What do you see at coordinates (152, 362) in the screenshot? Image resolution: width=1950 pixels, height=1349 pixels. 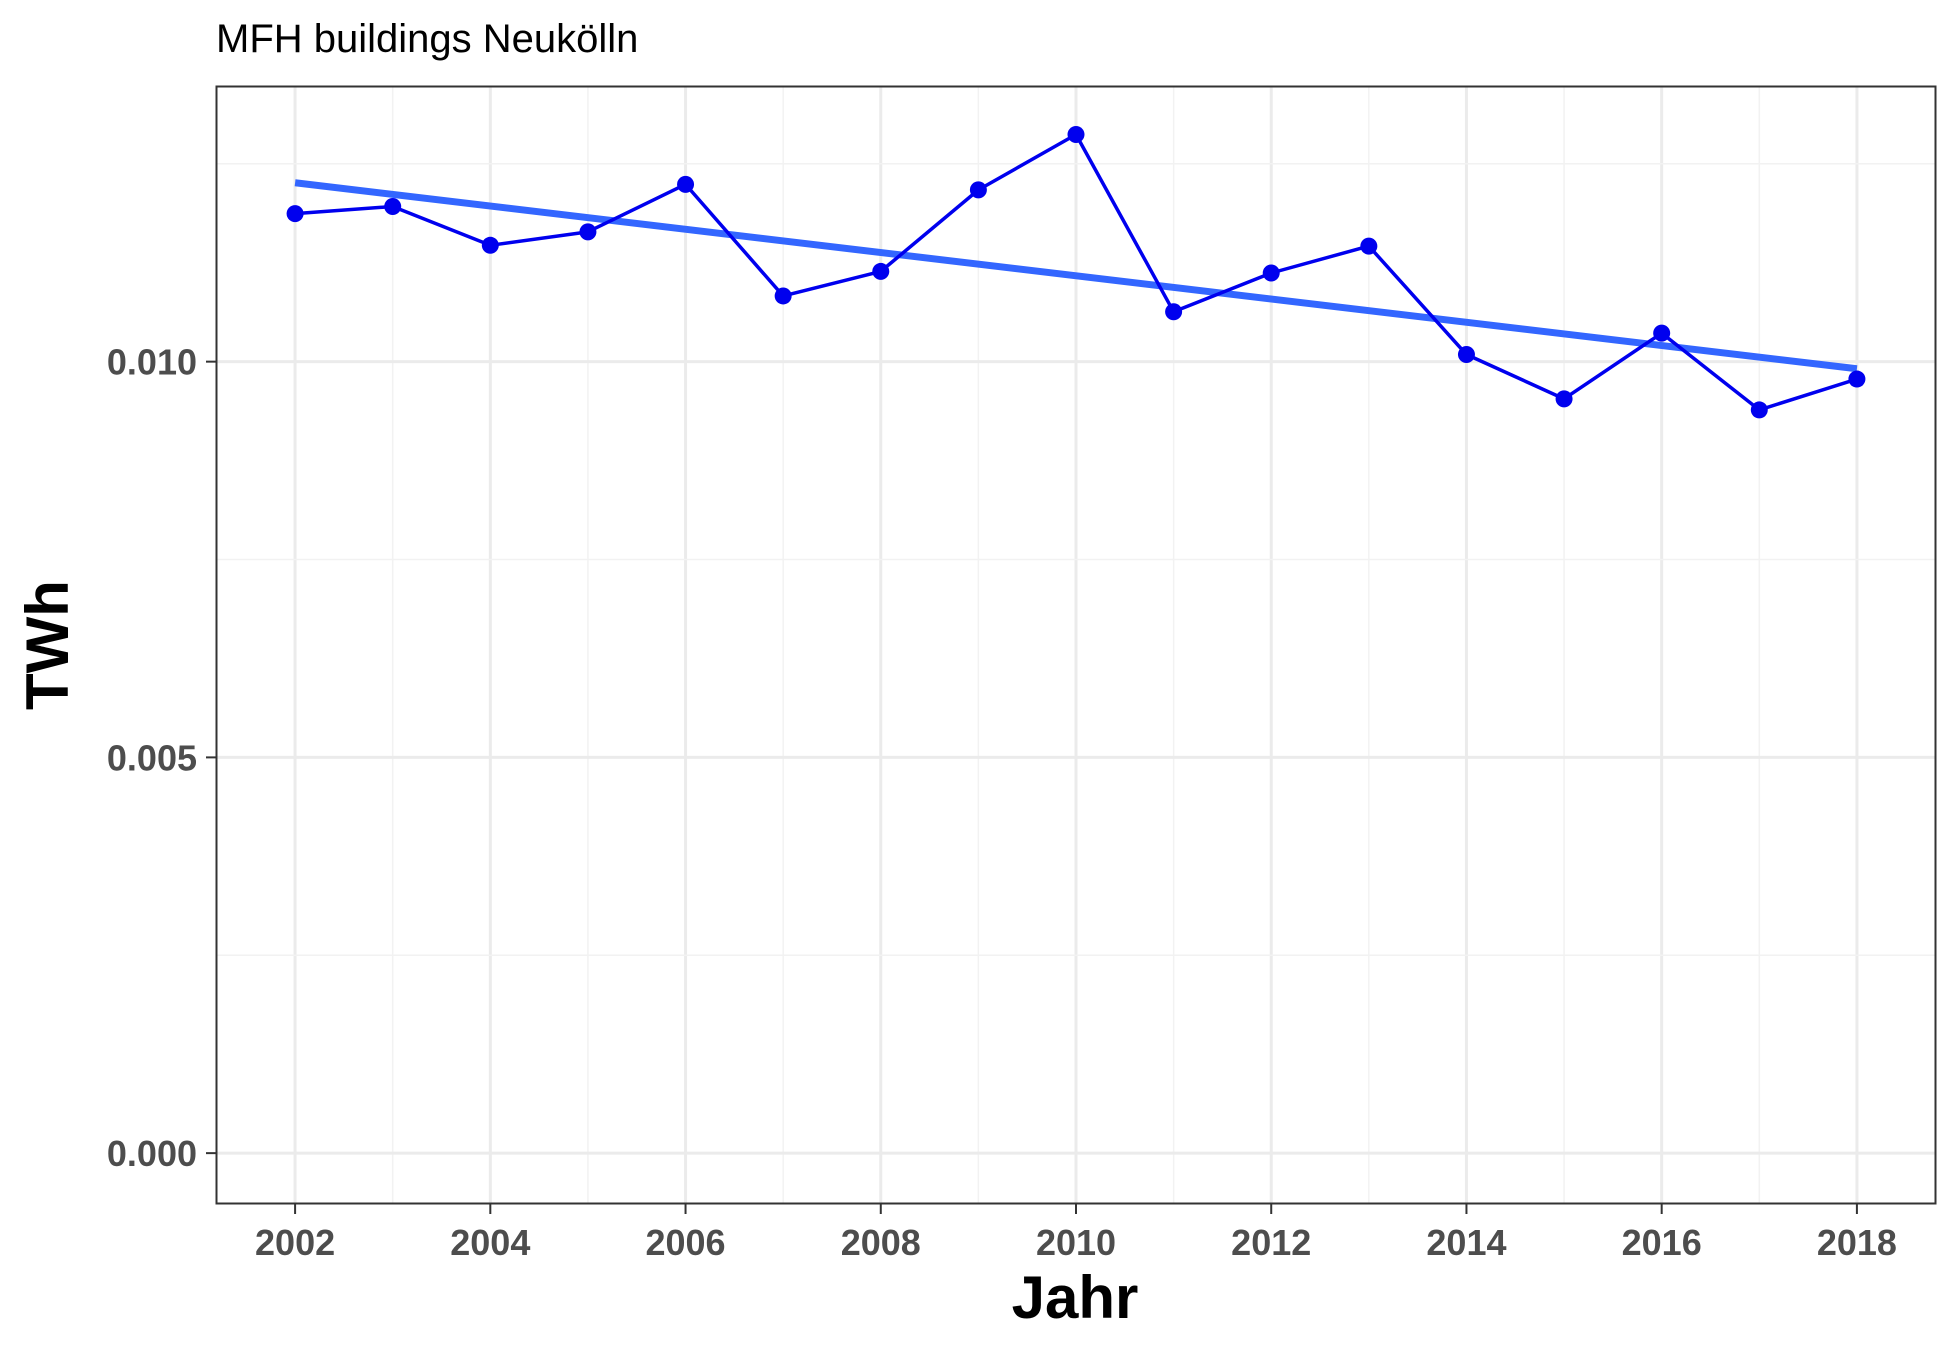 I see `y-tick-label: 0.010` at bounding box center [152, 362].